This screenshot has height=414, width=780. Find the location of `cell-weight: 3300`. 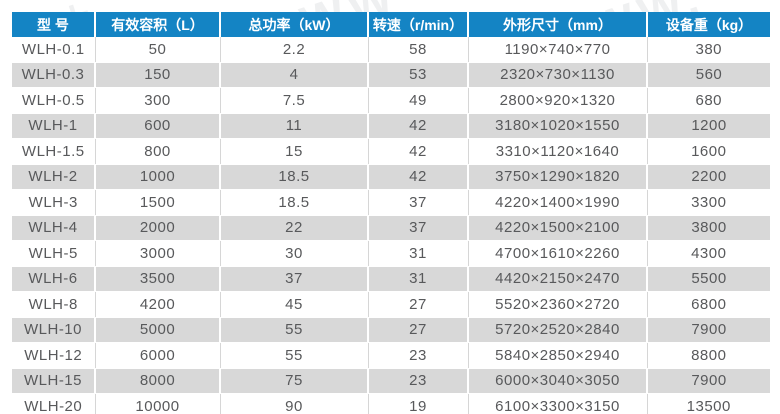

cell-weight: 3300 is located at coordinates (708, 202).